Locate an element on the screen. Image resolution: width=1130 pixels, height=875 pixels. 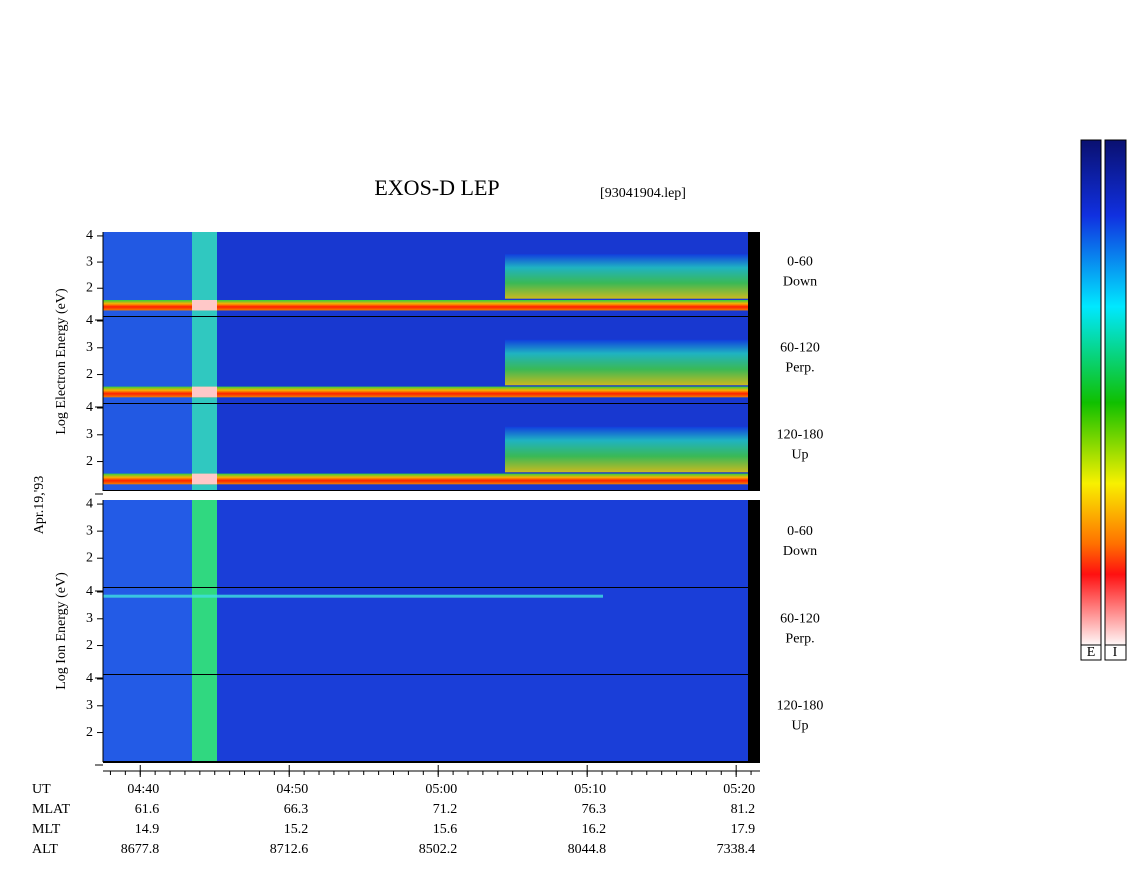
colorbar-label: E is located at coordinates (1091, 652).